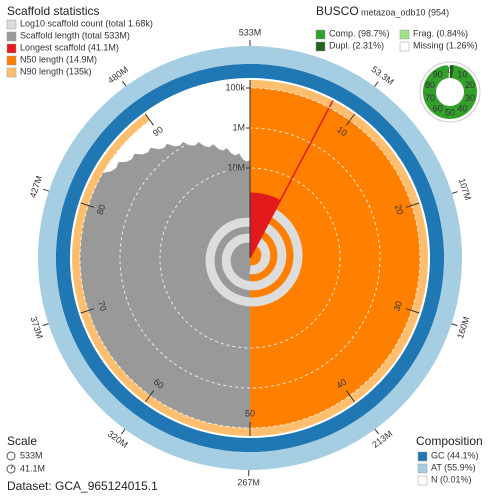 This screenshot has height=499, width=496. What do you see at coordinates (399, 209) in the screenshot?
I see `percent-tick-label: 20` at bounding box center [399, 209].